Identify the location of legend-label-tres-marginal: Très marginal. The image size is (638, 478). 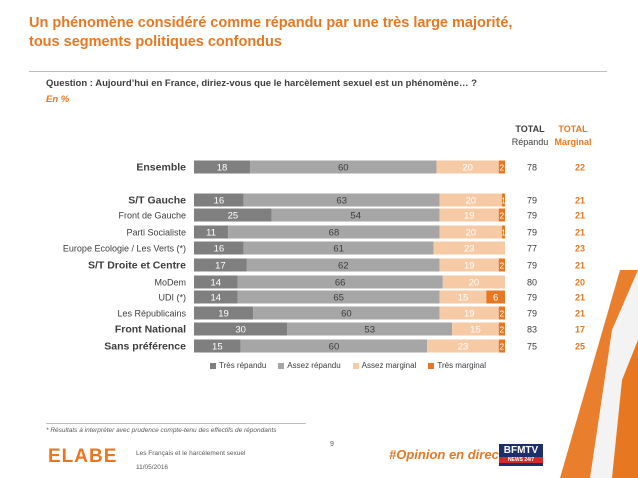
(461, 365).